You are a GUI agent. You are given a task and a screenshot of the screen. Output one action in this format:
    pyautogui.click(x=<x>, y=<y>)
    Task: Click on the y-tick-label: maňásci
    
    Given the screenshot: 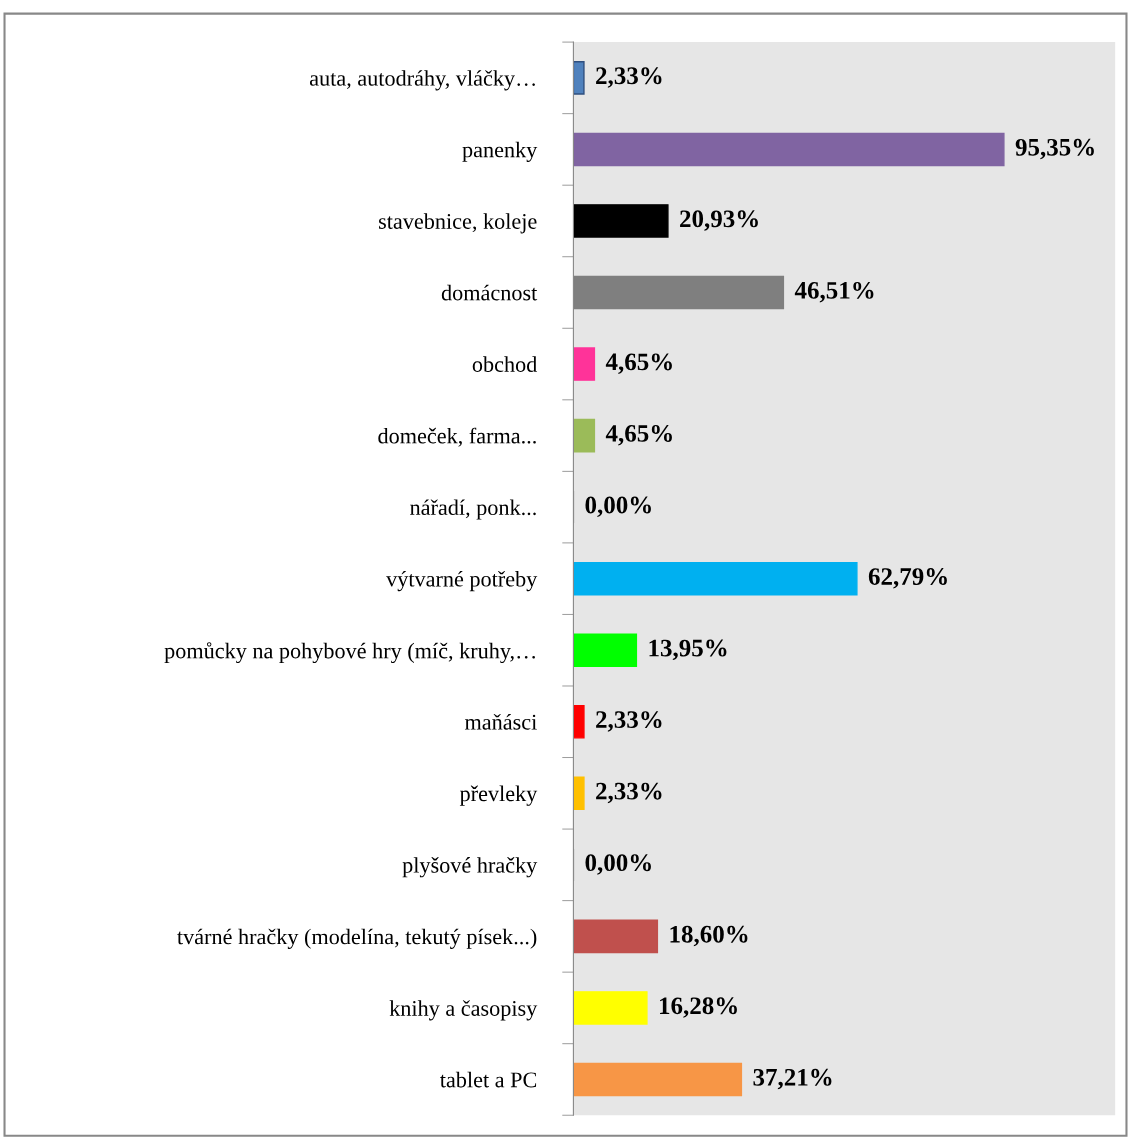 What is the action you would take?
    pyautogui.click(x=500, y=722)
    